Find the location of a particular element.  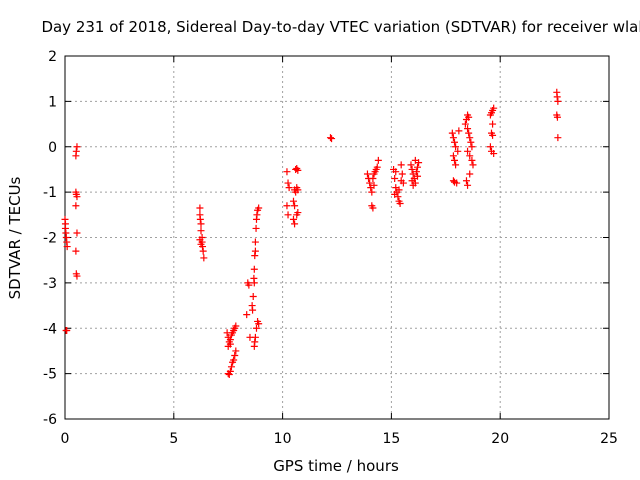

y-tick-label: 0 is located at coordinates (52, 148).